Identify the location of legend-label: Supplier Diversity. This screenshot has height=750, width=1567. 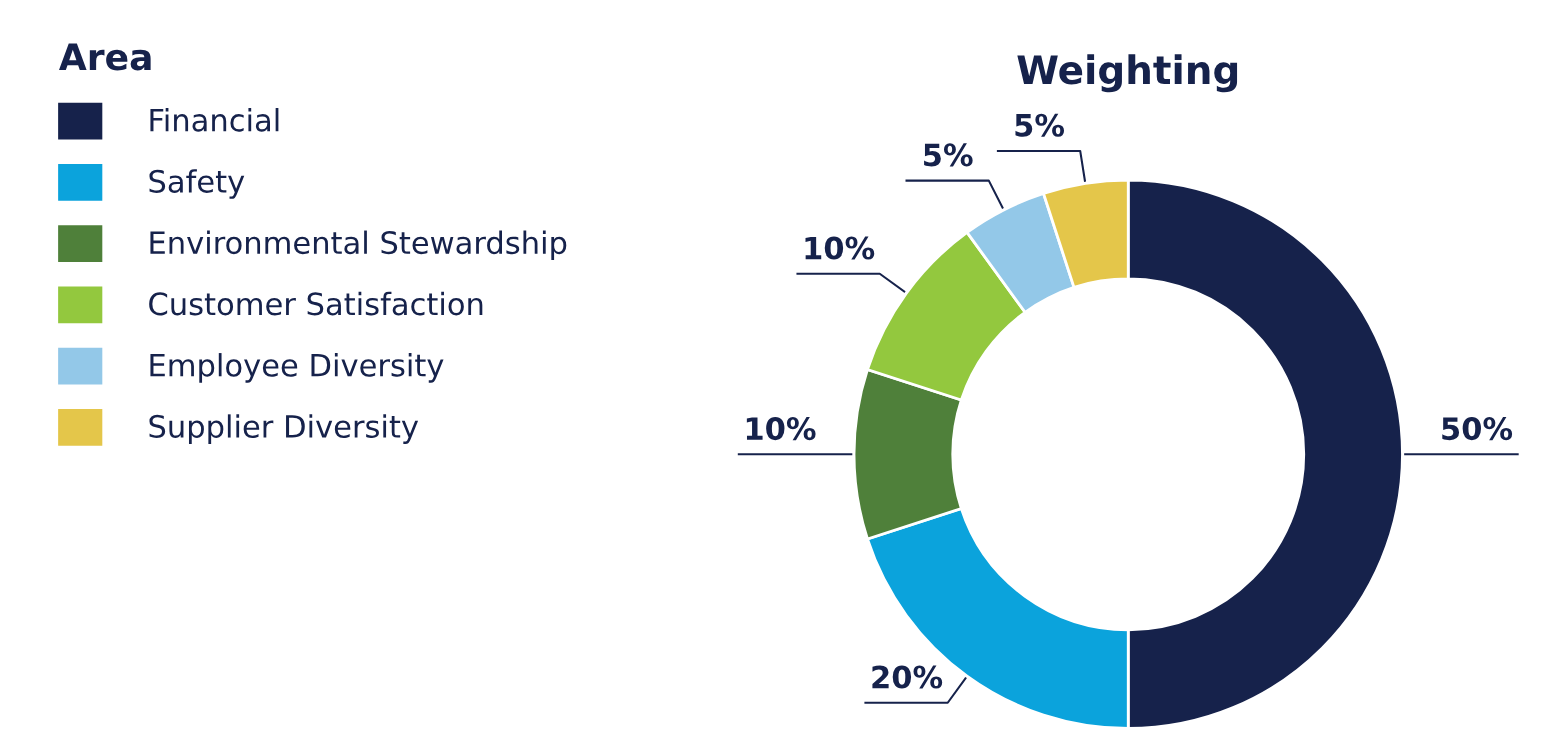
(284, 429).